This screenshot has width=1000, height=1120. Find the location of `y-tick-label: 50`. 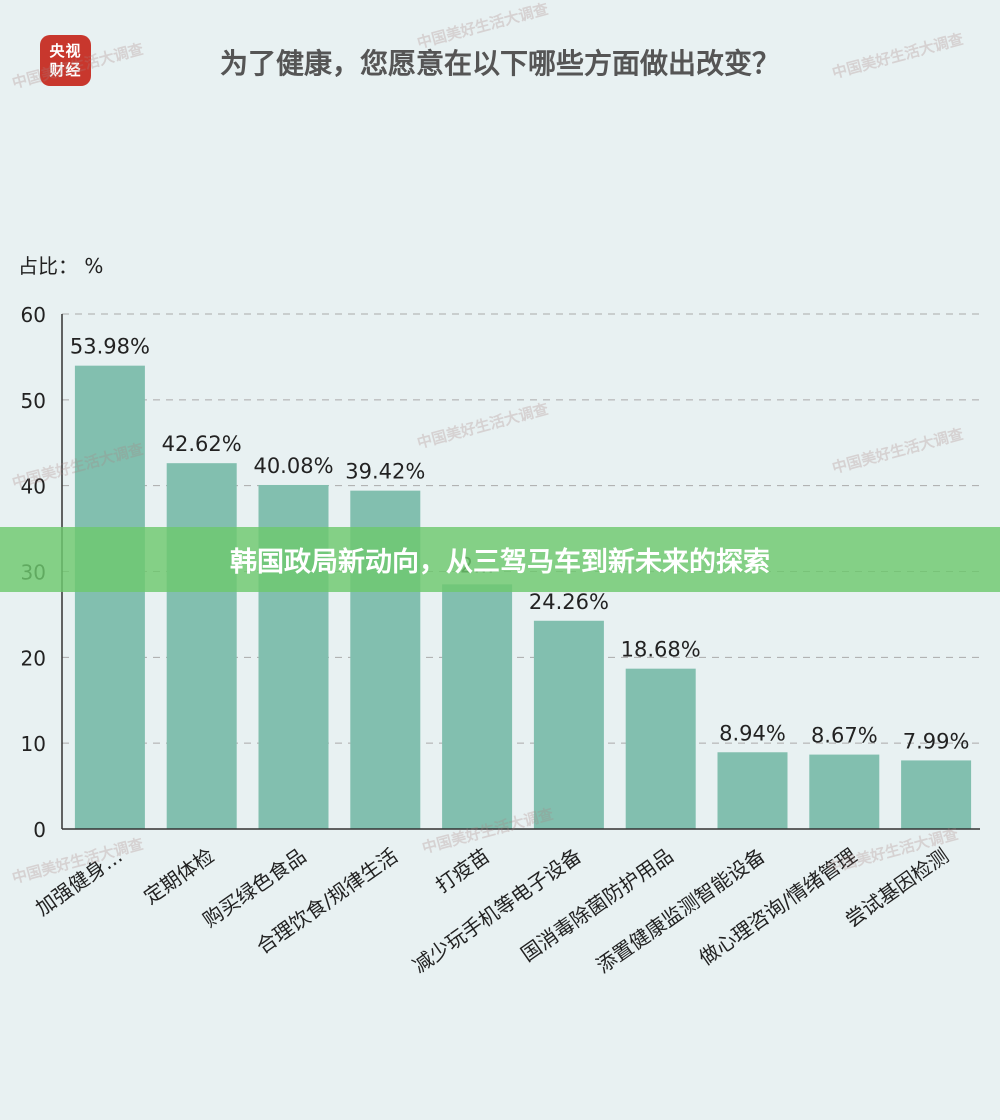

y-tick-label: 50 is located at coordinates (33, 401).